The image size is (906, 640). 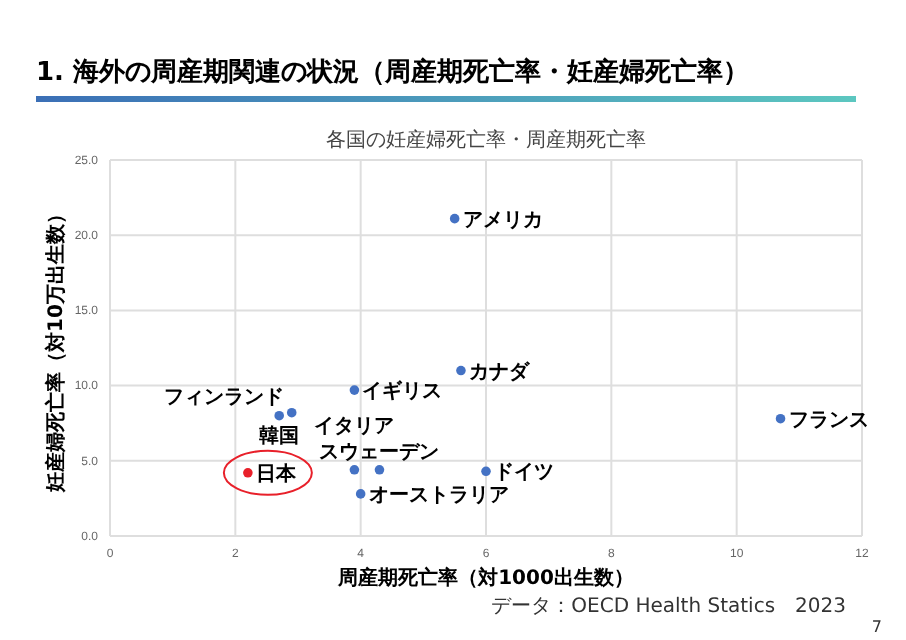 What do you see at coordinates (354, 426) in the screenshot?
I see `annotation: イタリア` at bounding box center [354, 426].